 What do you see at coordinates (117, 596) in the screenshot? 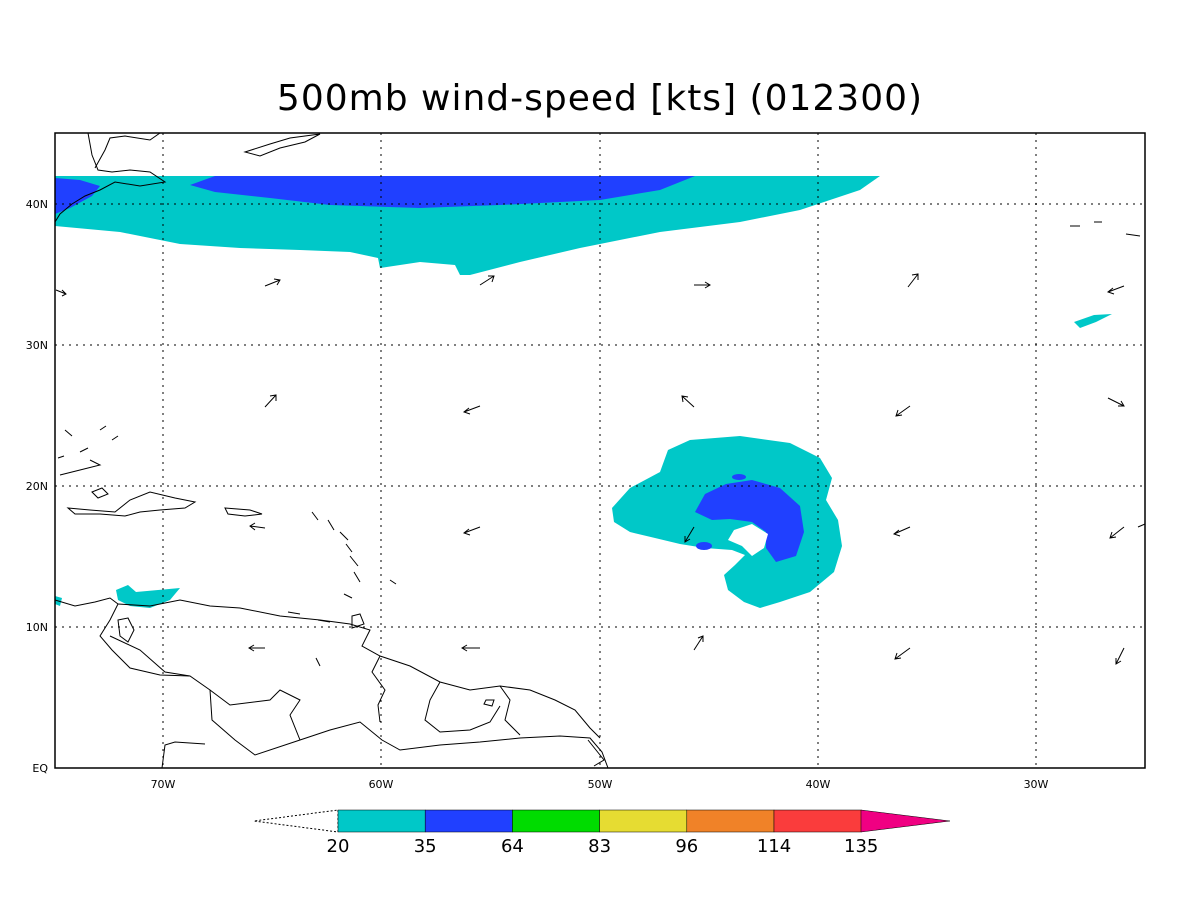
I see `shade-20-35-carib` at bounding box center [117, 596].